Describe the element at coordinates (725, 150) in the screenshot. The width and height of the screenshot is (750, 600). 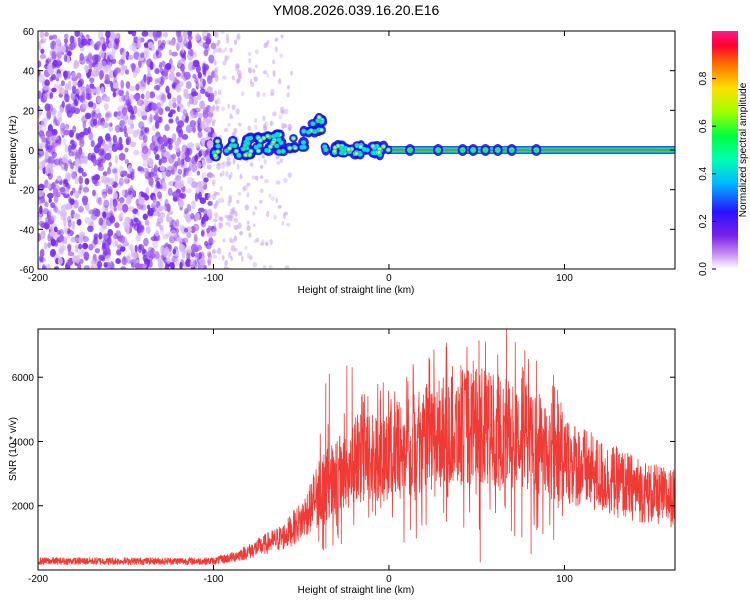
I see `colorbar-gradient` at that location.